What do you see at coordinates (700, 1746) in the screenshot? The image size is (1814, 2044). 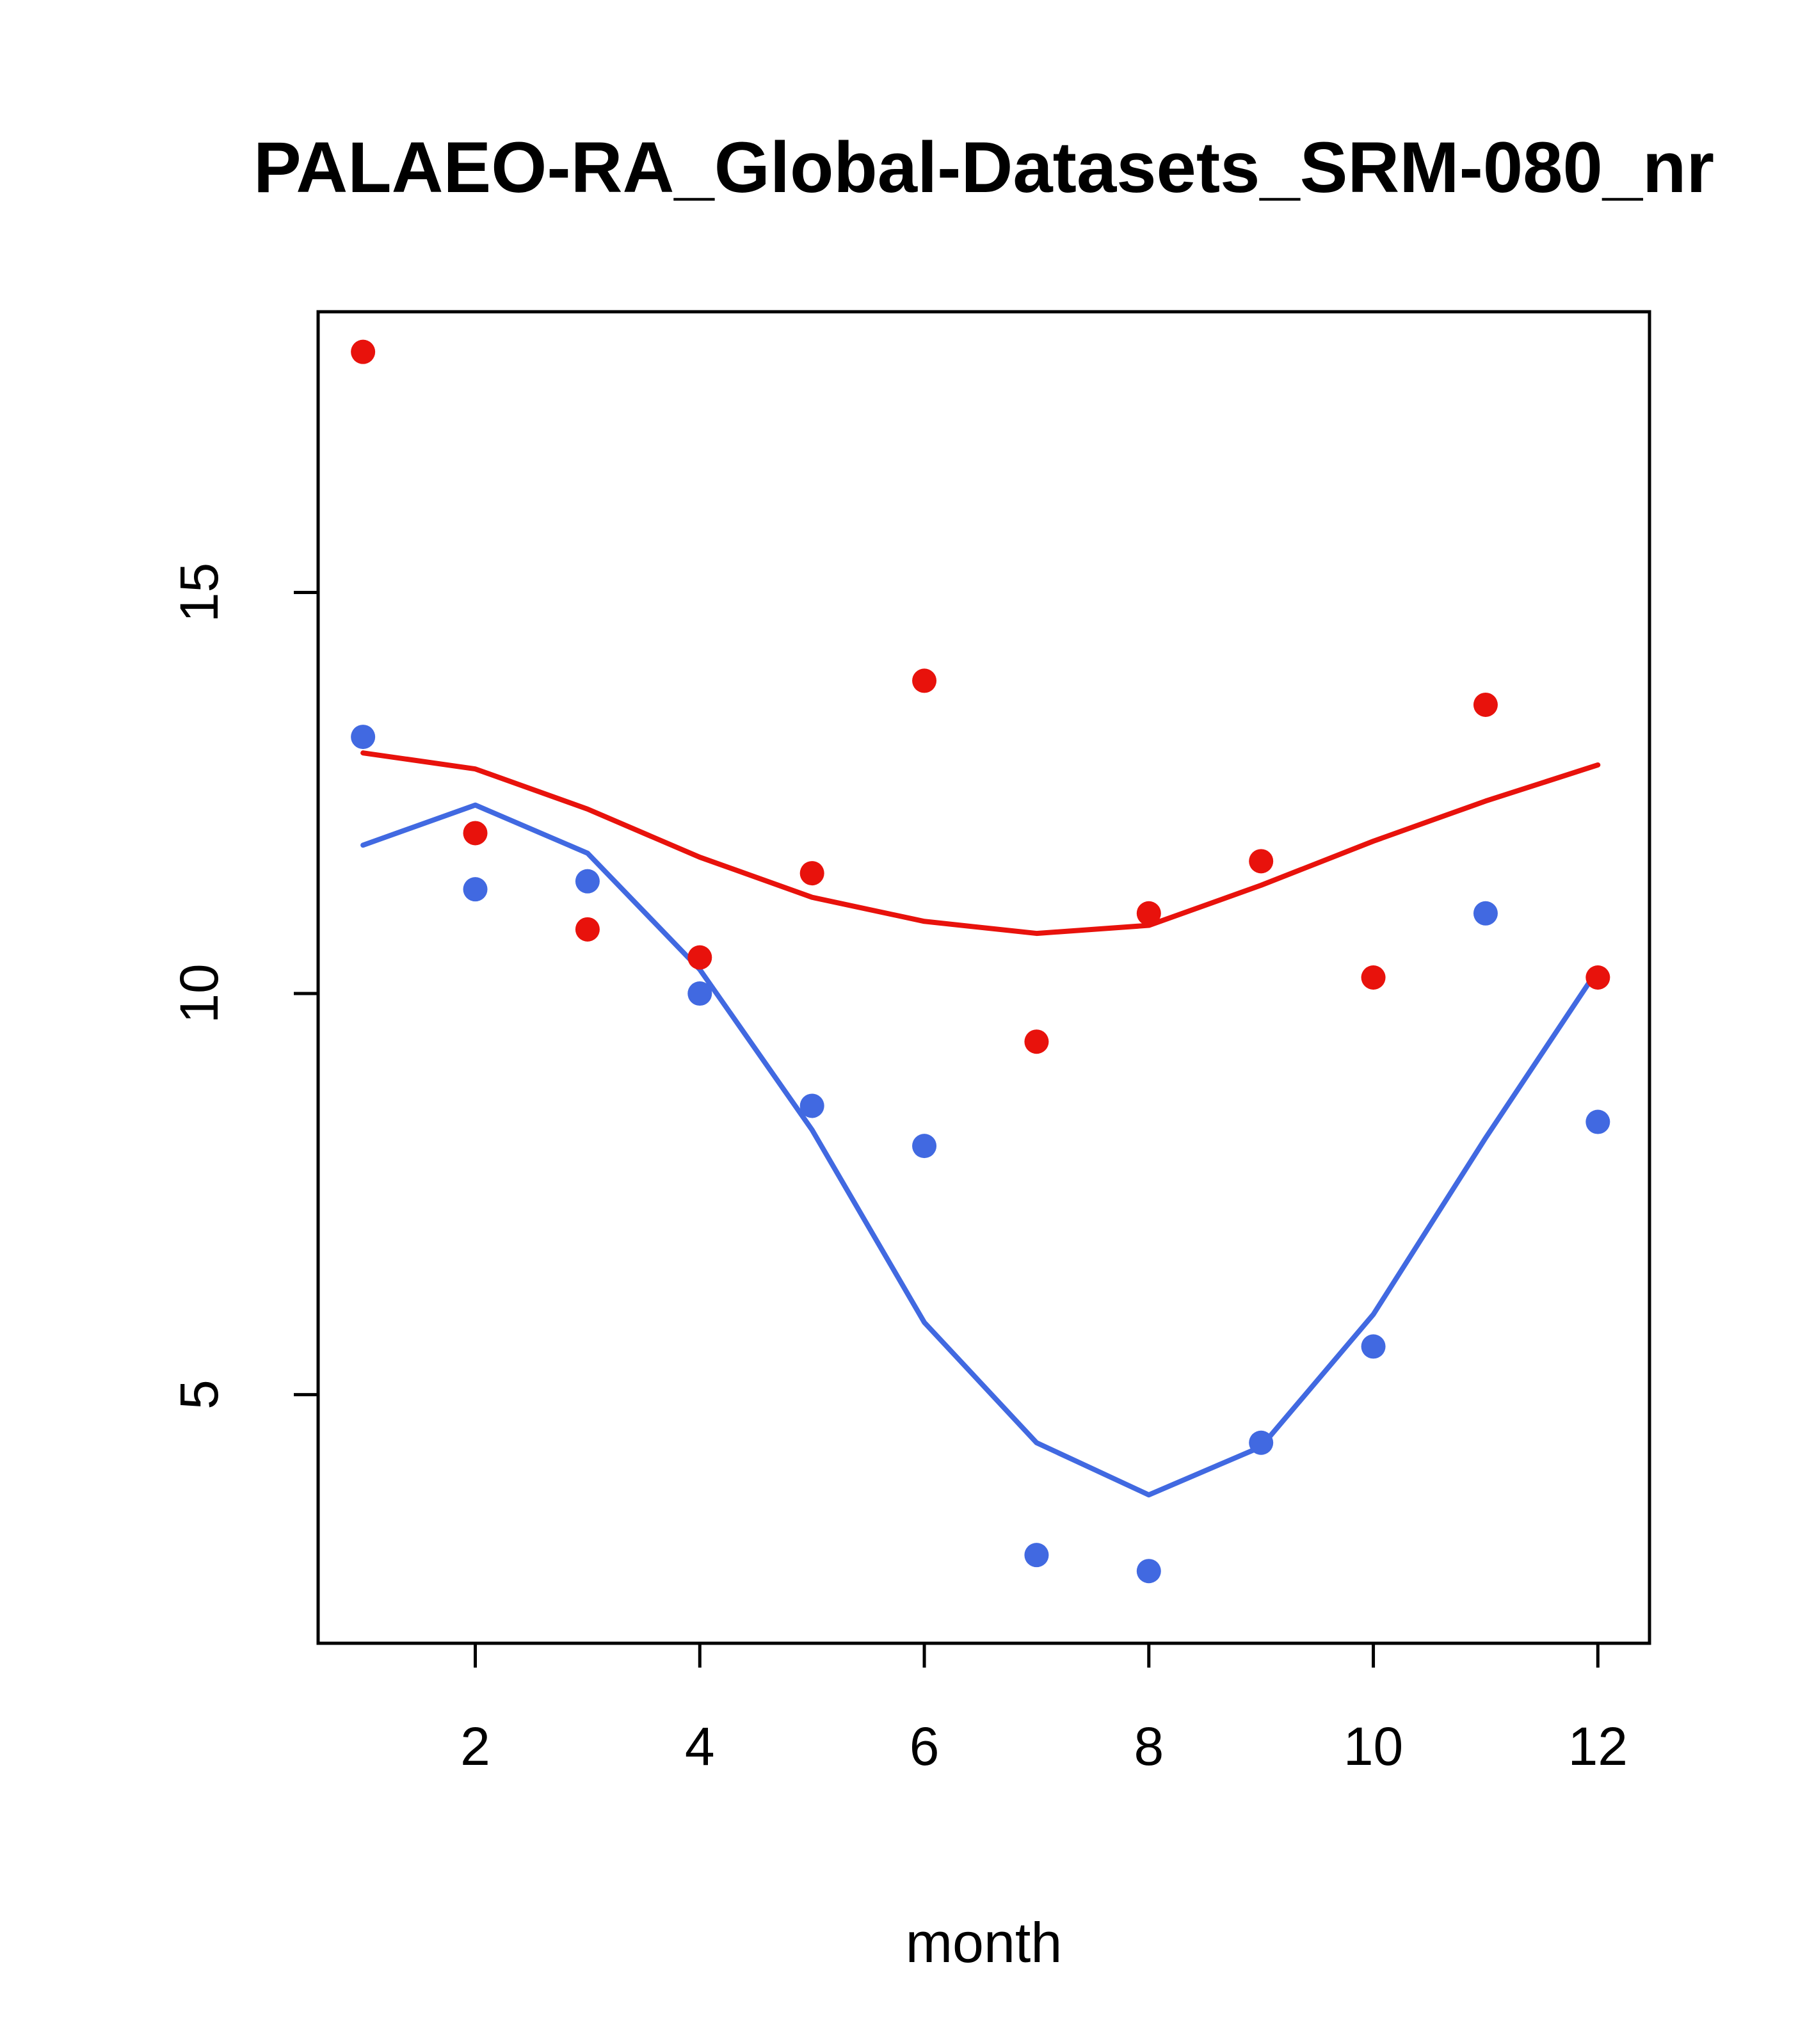 I see `x-tick-label: 4` at bounding box center [700, 1746].